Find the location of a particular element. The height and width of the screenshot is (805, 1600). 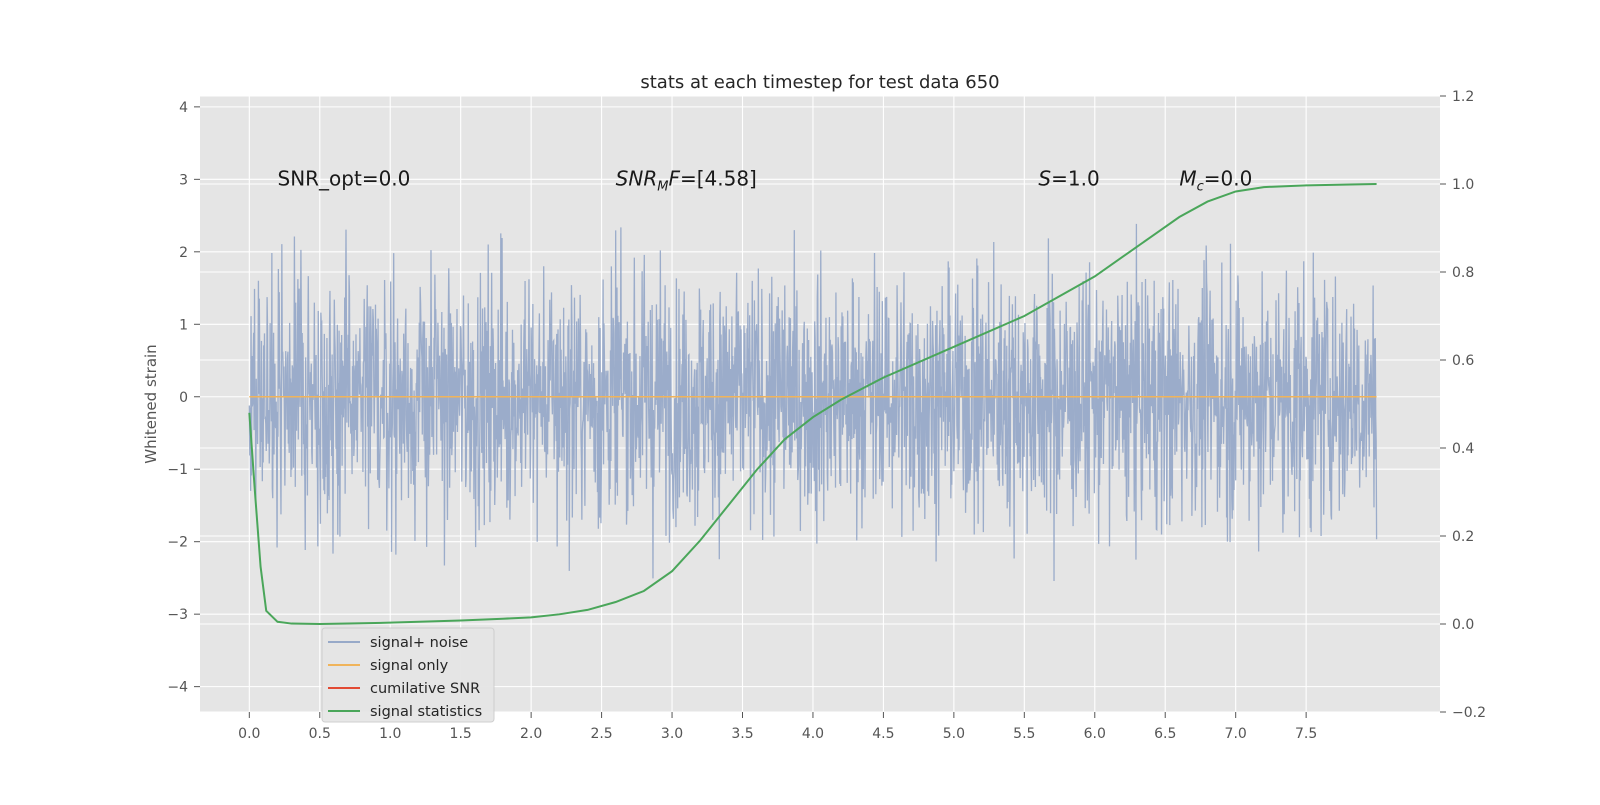

y-tick-label: −1 is located at coordinates (177, 470).